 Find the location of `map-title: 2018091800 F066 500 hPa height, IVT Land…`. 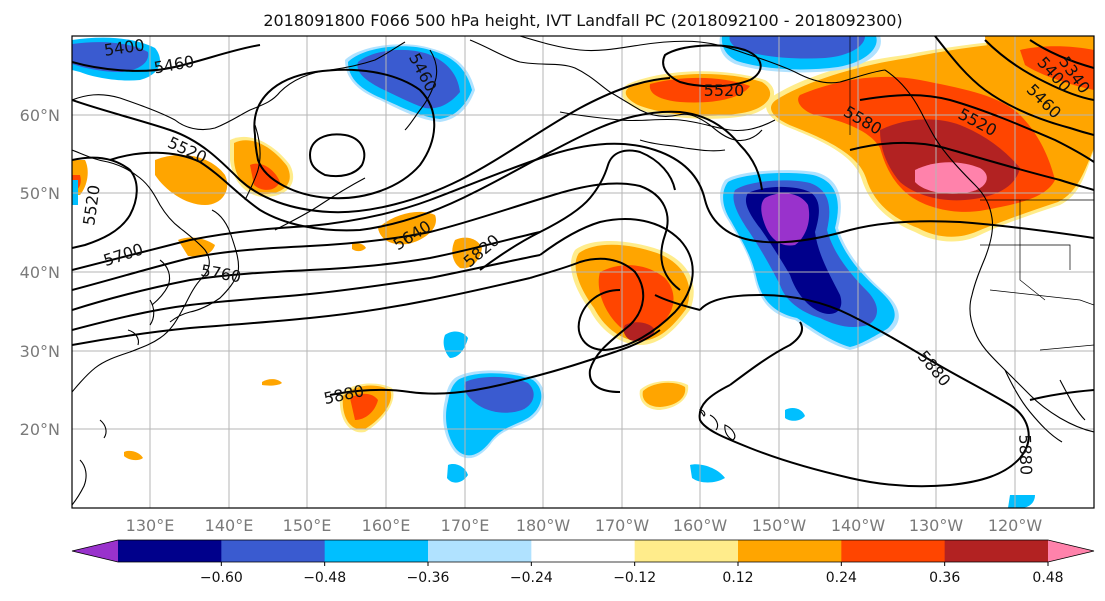

map-title: 2018091800 F066 500 hPa height, IVT Land… is located at coordinates (582, 20).